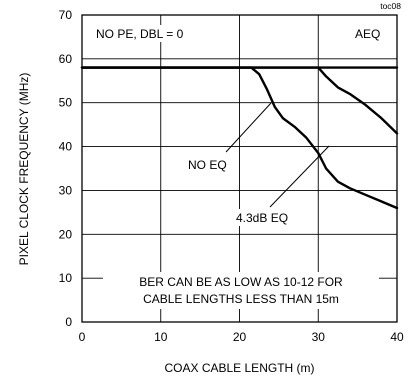 This screenshot has width=409, height=383. Describe the element at coordinates (66, 190) in the screenshot. I see `y-tick-label: 30` at that location.